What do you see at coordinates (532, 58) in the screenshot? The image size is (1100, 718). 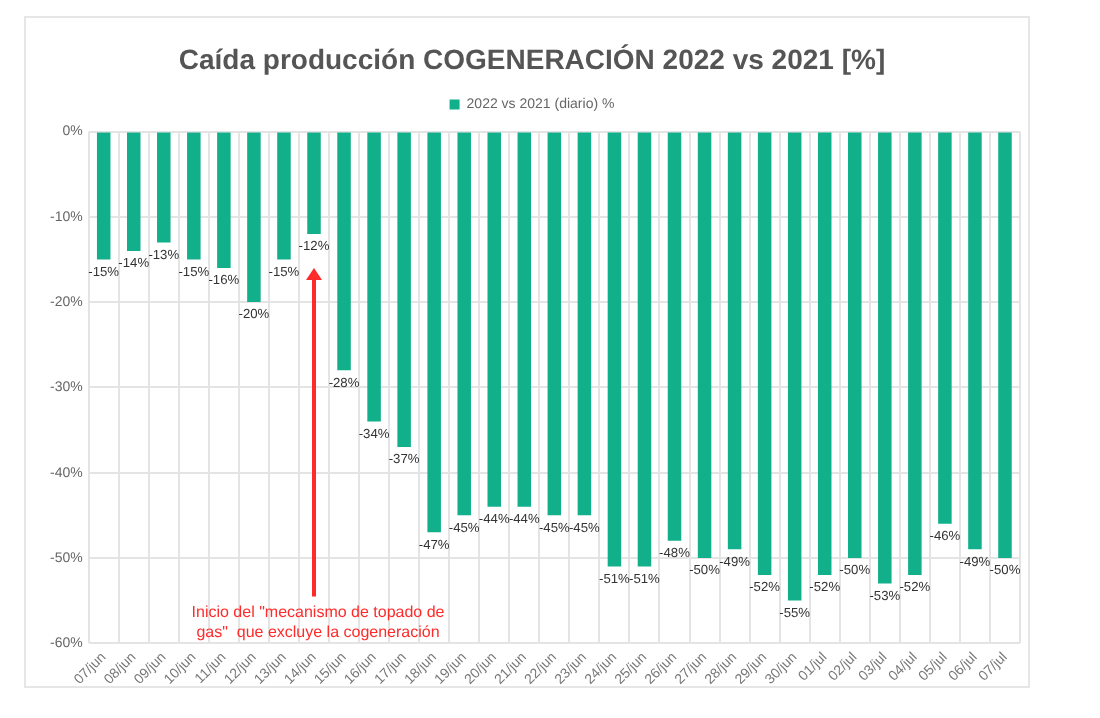 I see `chart-title: Caída producción COGENERACIÓN 2022 vs 2021 [%]` at bounding box center [532, 58].